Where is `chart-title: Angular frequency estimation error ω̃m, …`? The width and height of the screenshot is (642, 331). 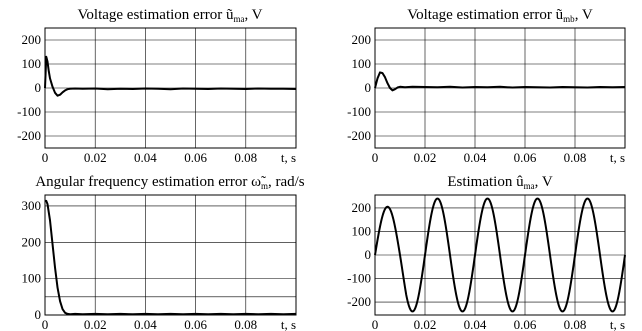 chart-title: Angular frequency estimation error ω̃m, … is located at coordinates (169, 182).